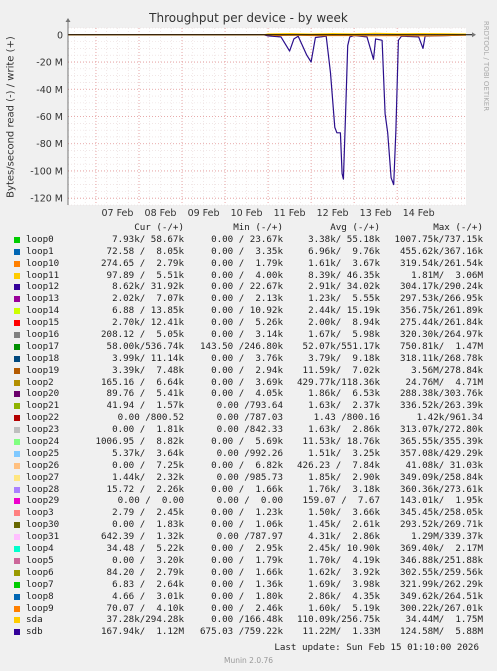 This screenshot has height=671, width=497. What do you see at coordinates (341, 501) in the screenshot?
I see `legend-avg: 159.07 / 7.67` at bounding box center [341, 501].